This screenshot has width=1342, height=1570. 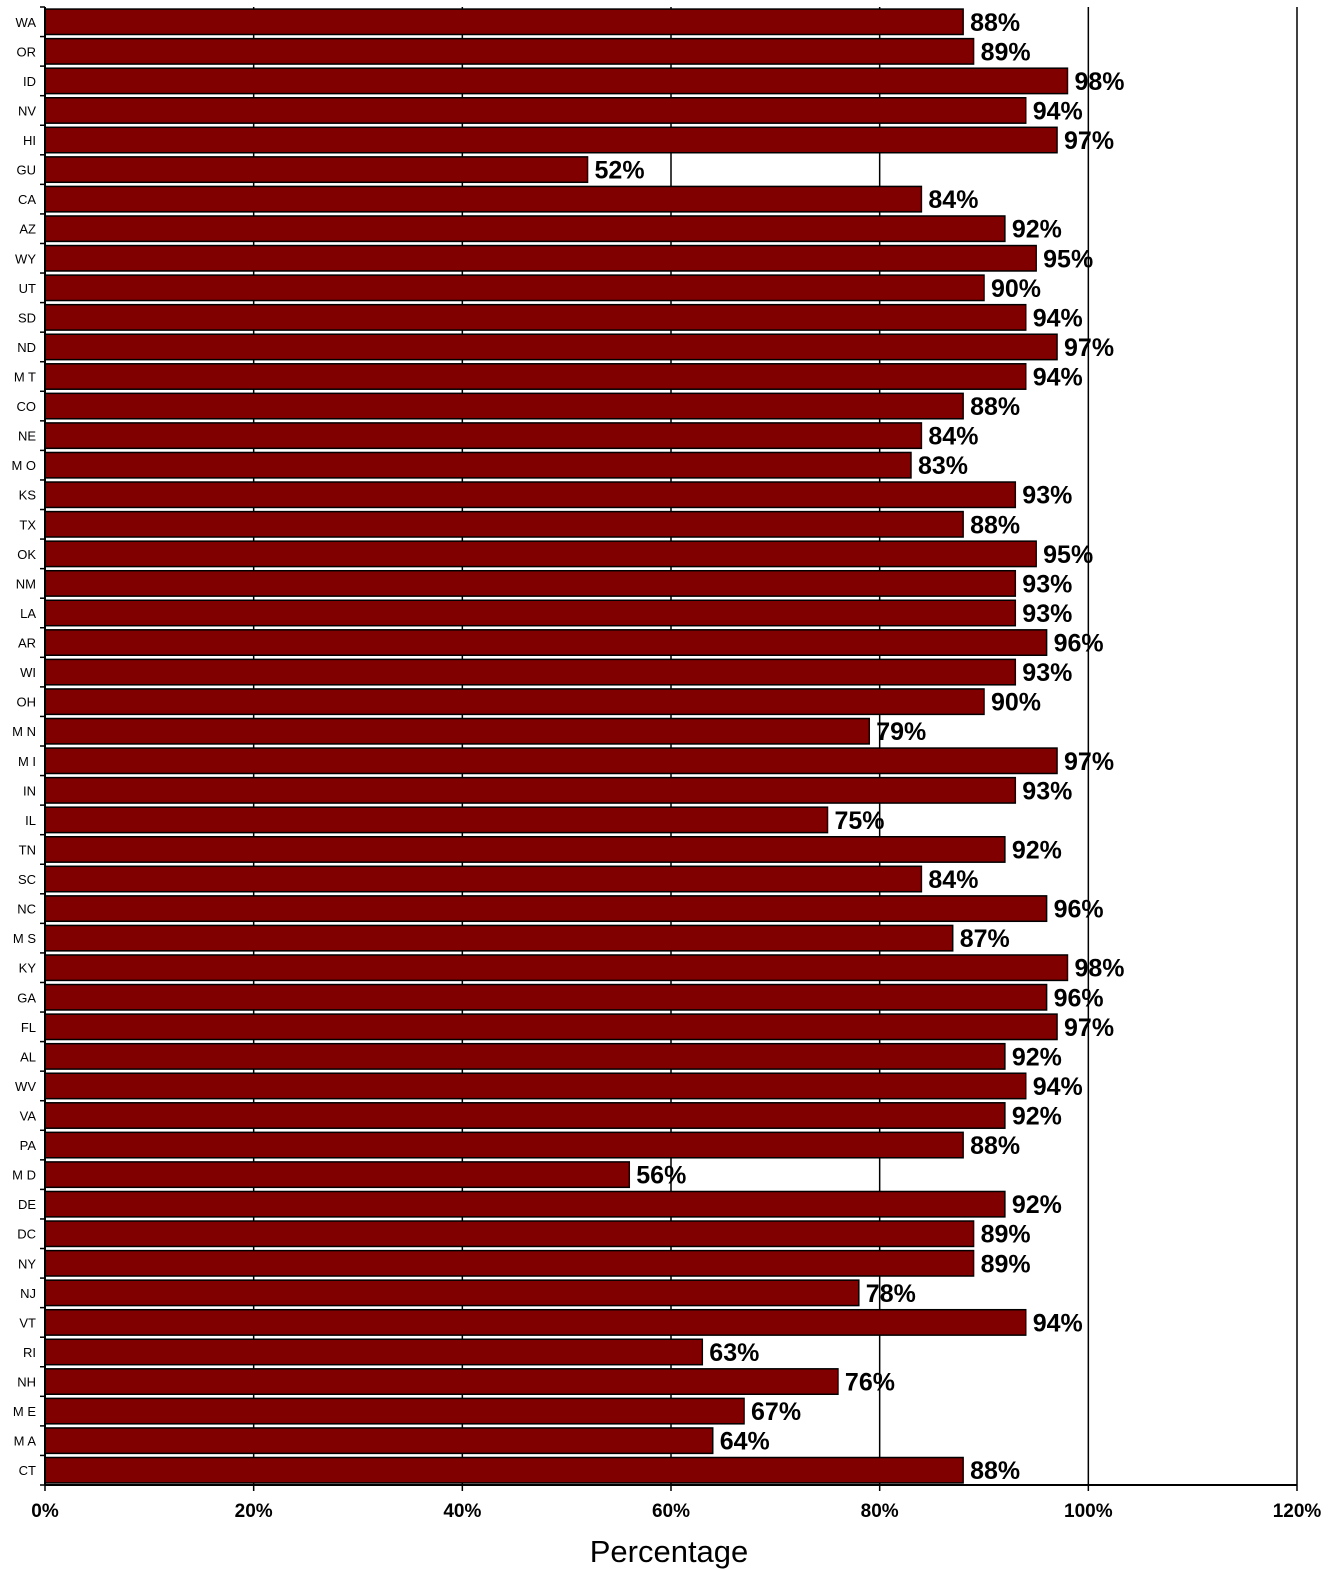 I want to click on bar-co, so click(x=504, y=406).